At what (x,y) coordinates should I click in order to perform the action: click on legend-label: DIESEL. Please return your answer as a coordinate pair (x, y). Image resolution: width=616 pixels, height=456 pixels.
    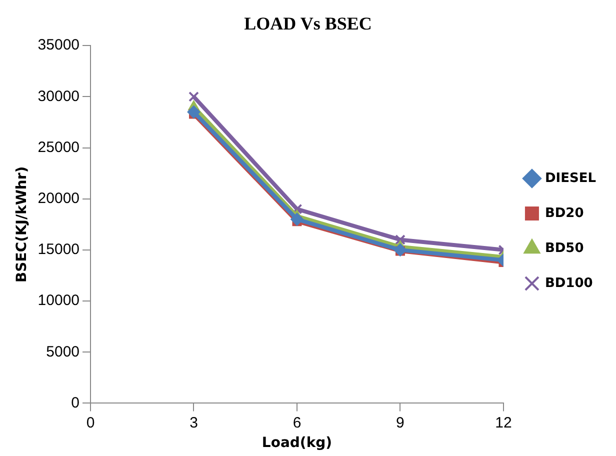
    Looking at the image, I should click on (570, 178).